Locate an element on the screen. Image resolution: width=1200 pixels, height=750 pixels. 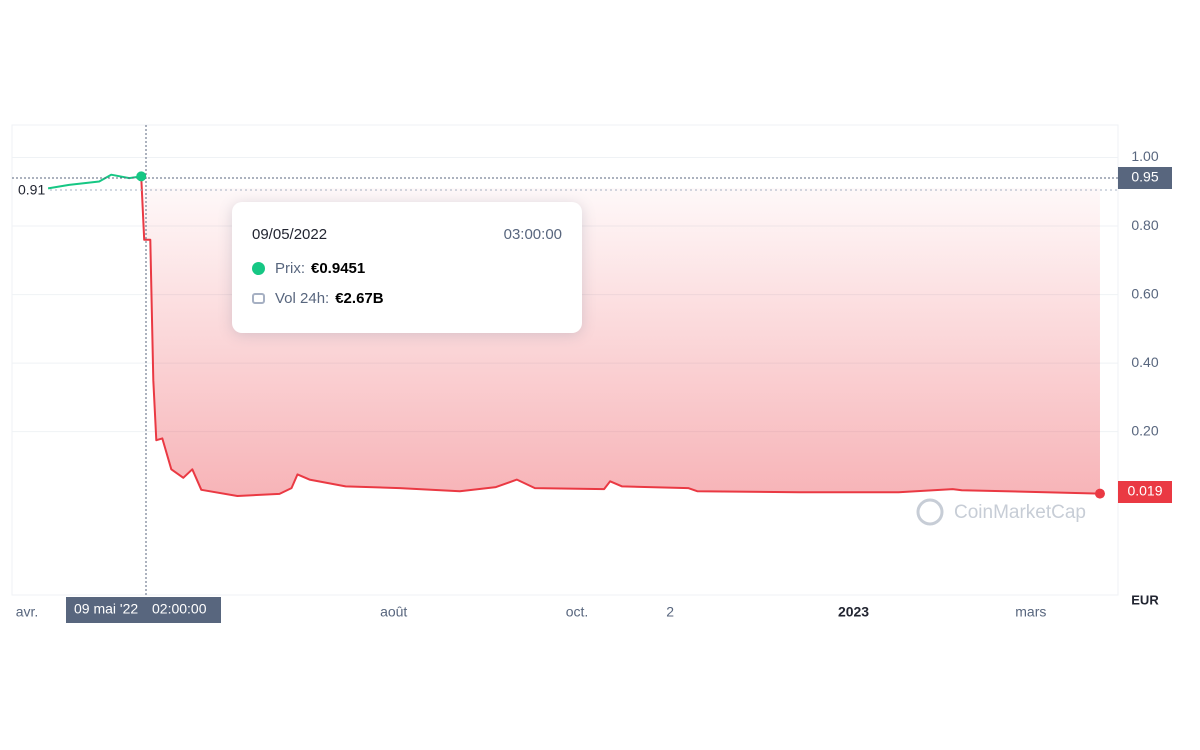
price-label: Prix: is located at coordinates (290, 268).